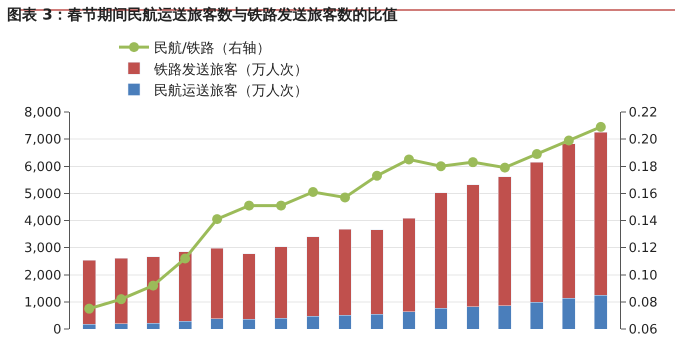 The image size is (700, 350). What do you see at coordinates (643, 330) in the screenshot?
I see `y2-tick-label: 0.06` at bounding box center [643, 330].